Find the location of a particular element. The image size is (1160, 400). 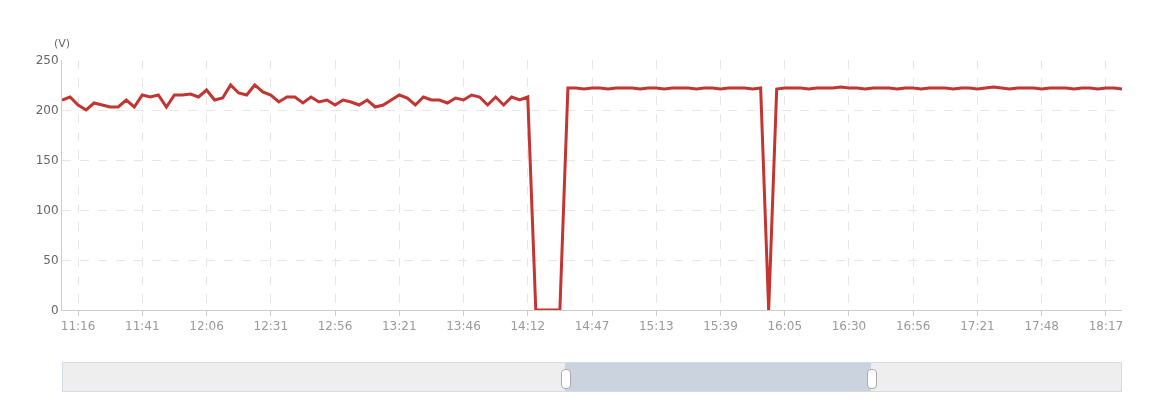

x-tick-label: 17:48 is located at coordinates (1041, 326).